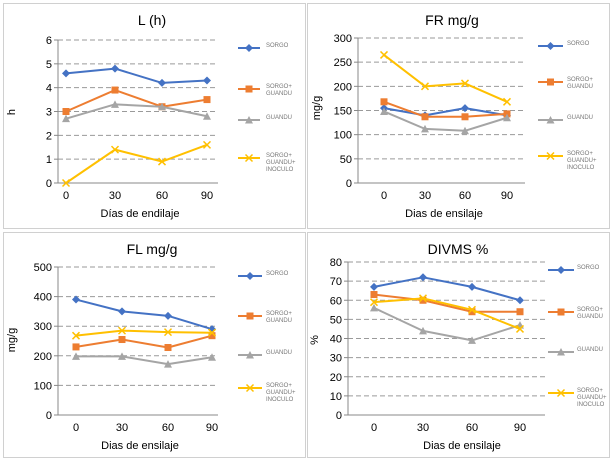 This screenshot has height=465, width=610. What do you see at coordinates (122, 428) in the screenshot?
I see `x-tick-label: 30` at bounding box center [122, 428].